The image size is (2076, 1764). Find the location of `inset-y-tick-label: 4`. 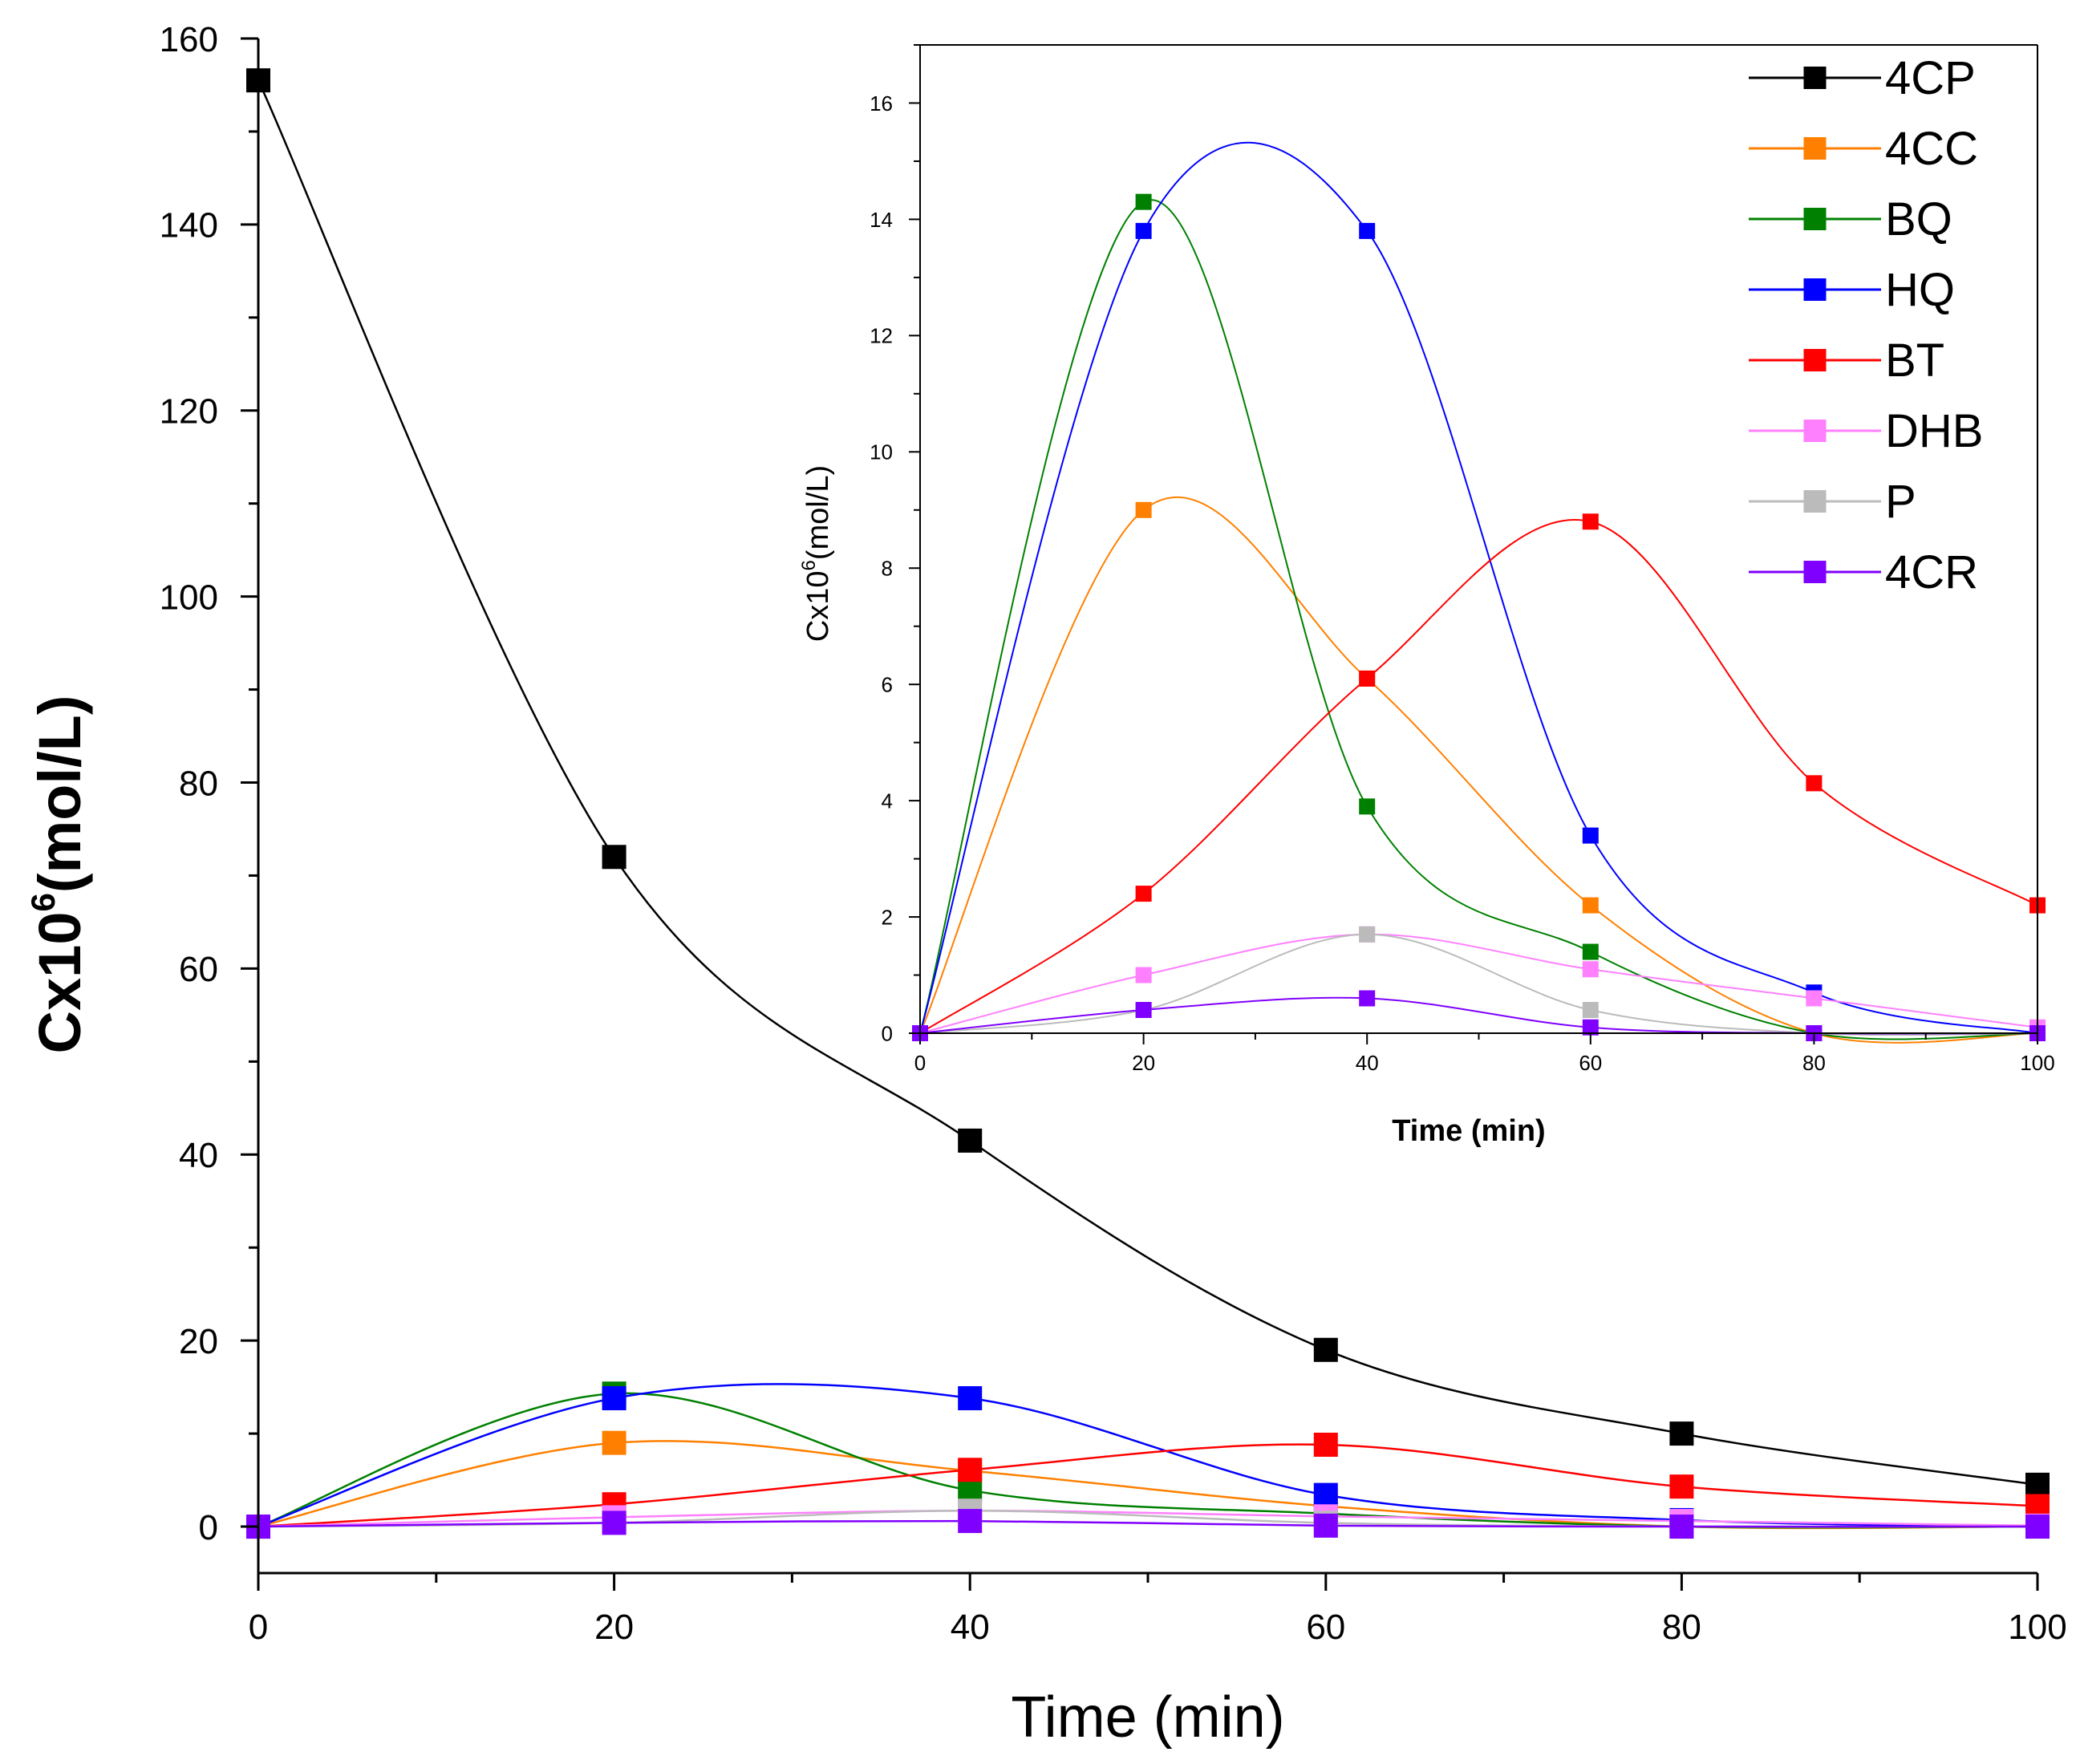

inset-y-tick-label: 4 is located at coordinates (887, 801).